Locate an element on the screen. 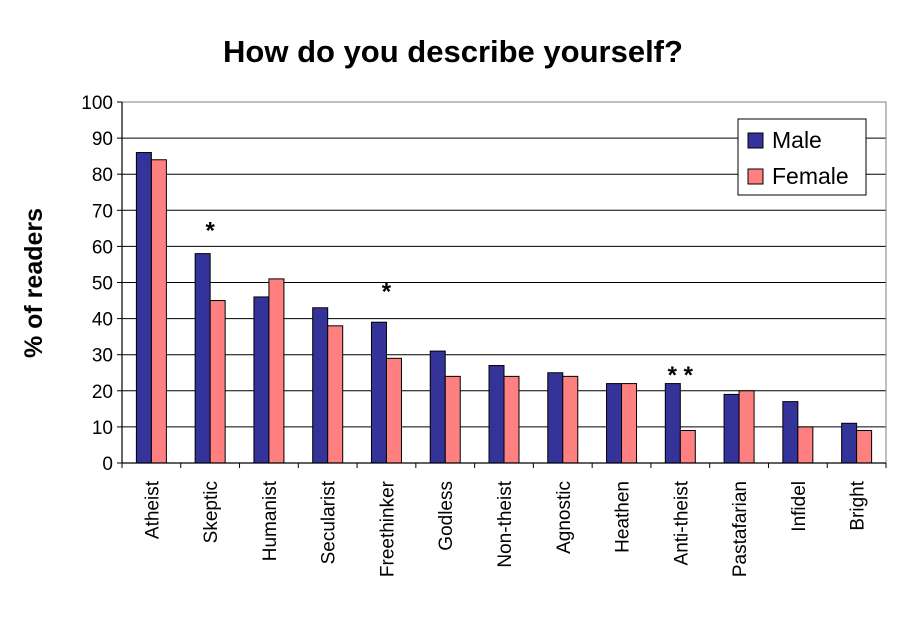 This screenshot has width=909, height=621. bar-male-bright is located at coordinates (849, 443).